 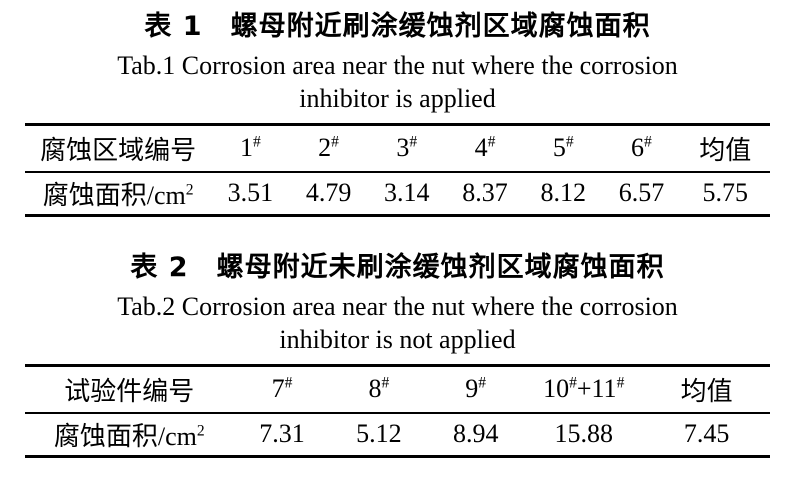 What do you see at coordinates (379, 389) in the screenshot?
I see `header-cell: 8#` at bounding box center [379, 389].